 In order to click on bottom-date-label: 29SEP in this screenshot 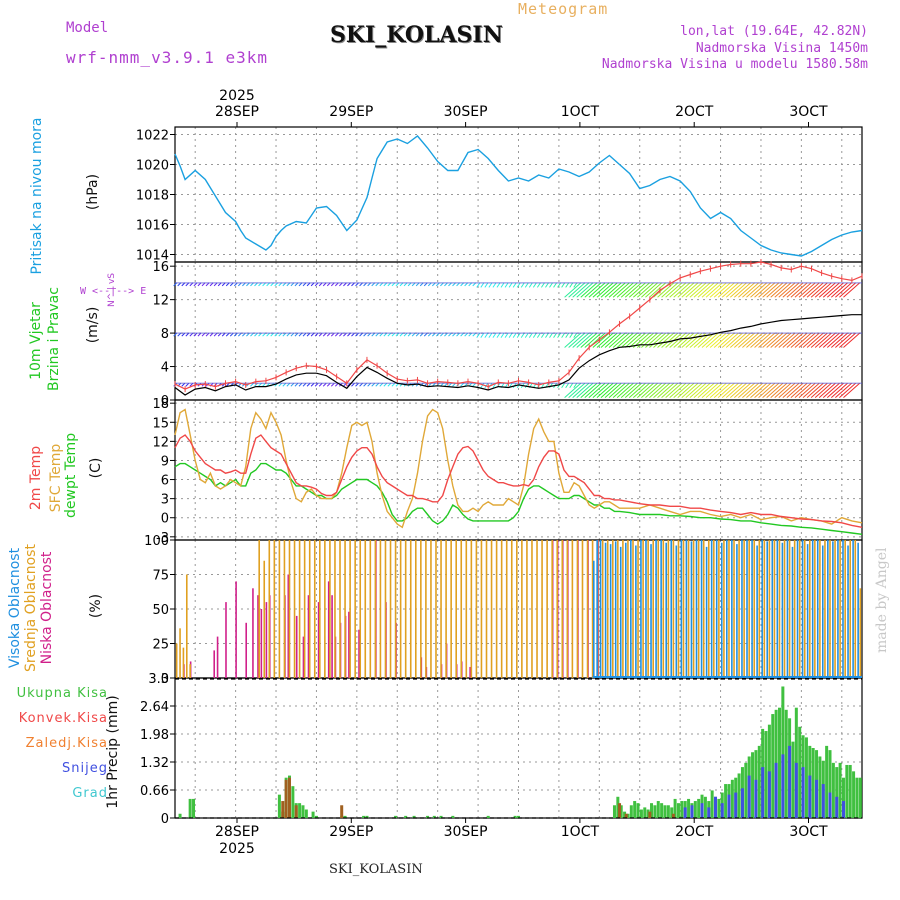, I will do `click(351, 832)`.